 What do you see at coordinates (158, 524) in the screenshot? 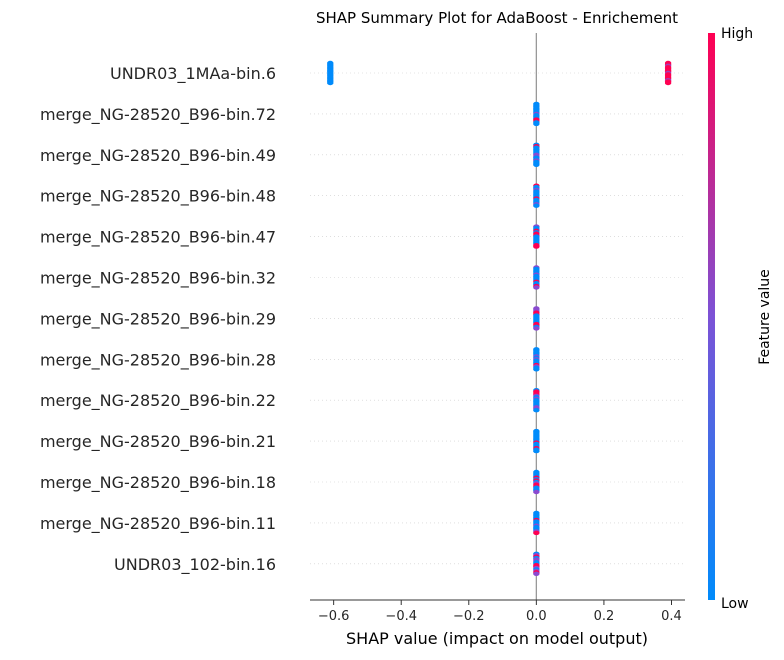
I see `feature-label: merge_NG-28520_B96-bin.11` at bounding box center [158, 524].